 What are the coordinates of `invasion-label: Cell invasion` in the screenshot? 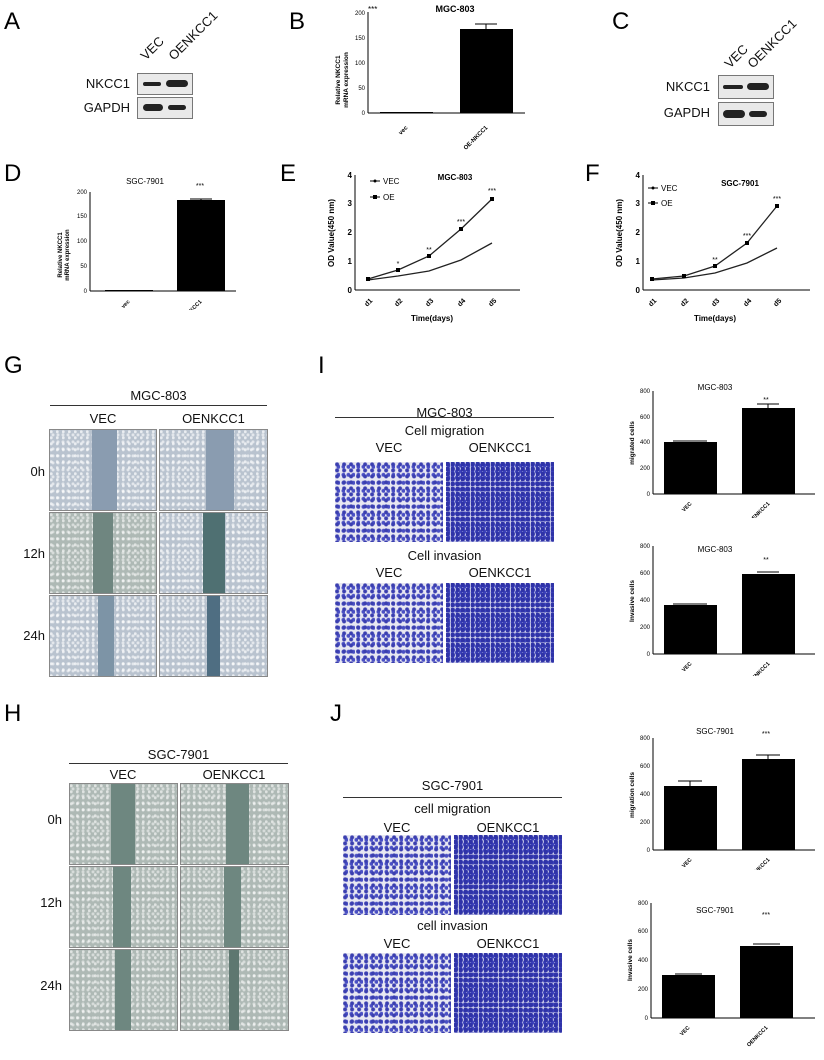 It's located at (444, 555).